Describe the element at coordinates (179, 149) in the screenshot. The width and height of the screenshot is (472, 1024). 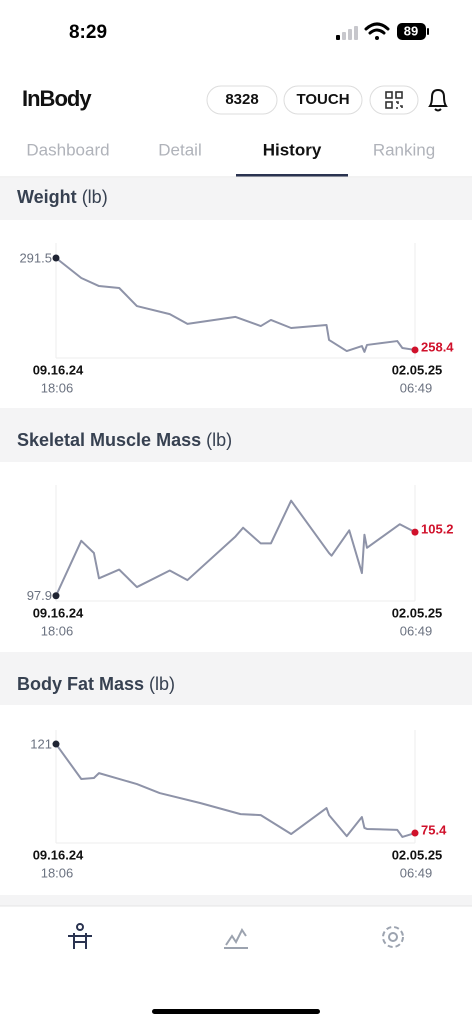
I see `tab: Detail` at that location.